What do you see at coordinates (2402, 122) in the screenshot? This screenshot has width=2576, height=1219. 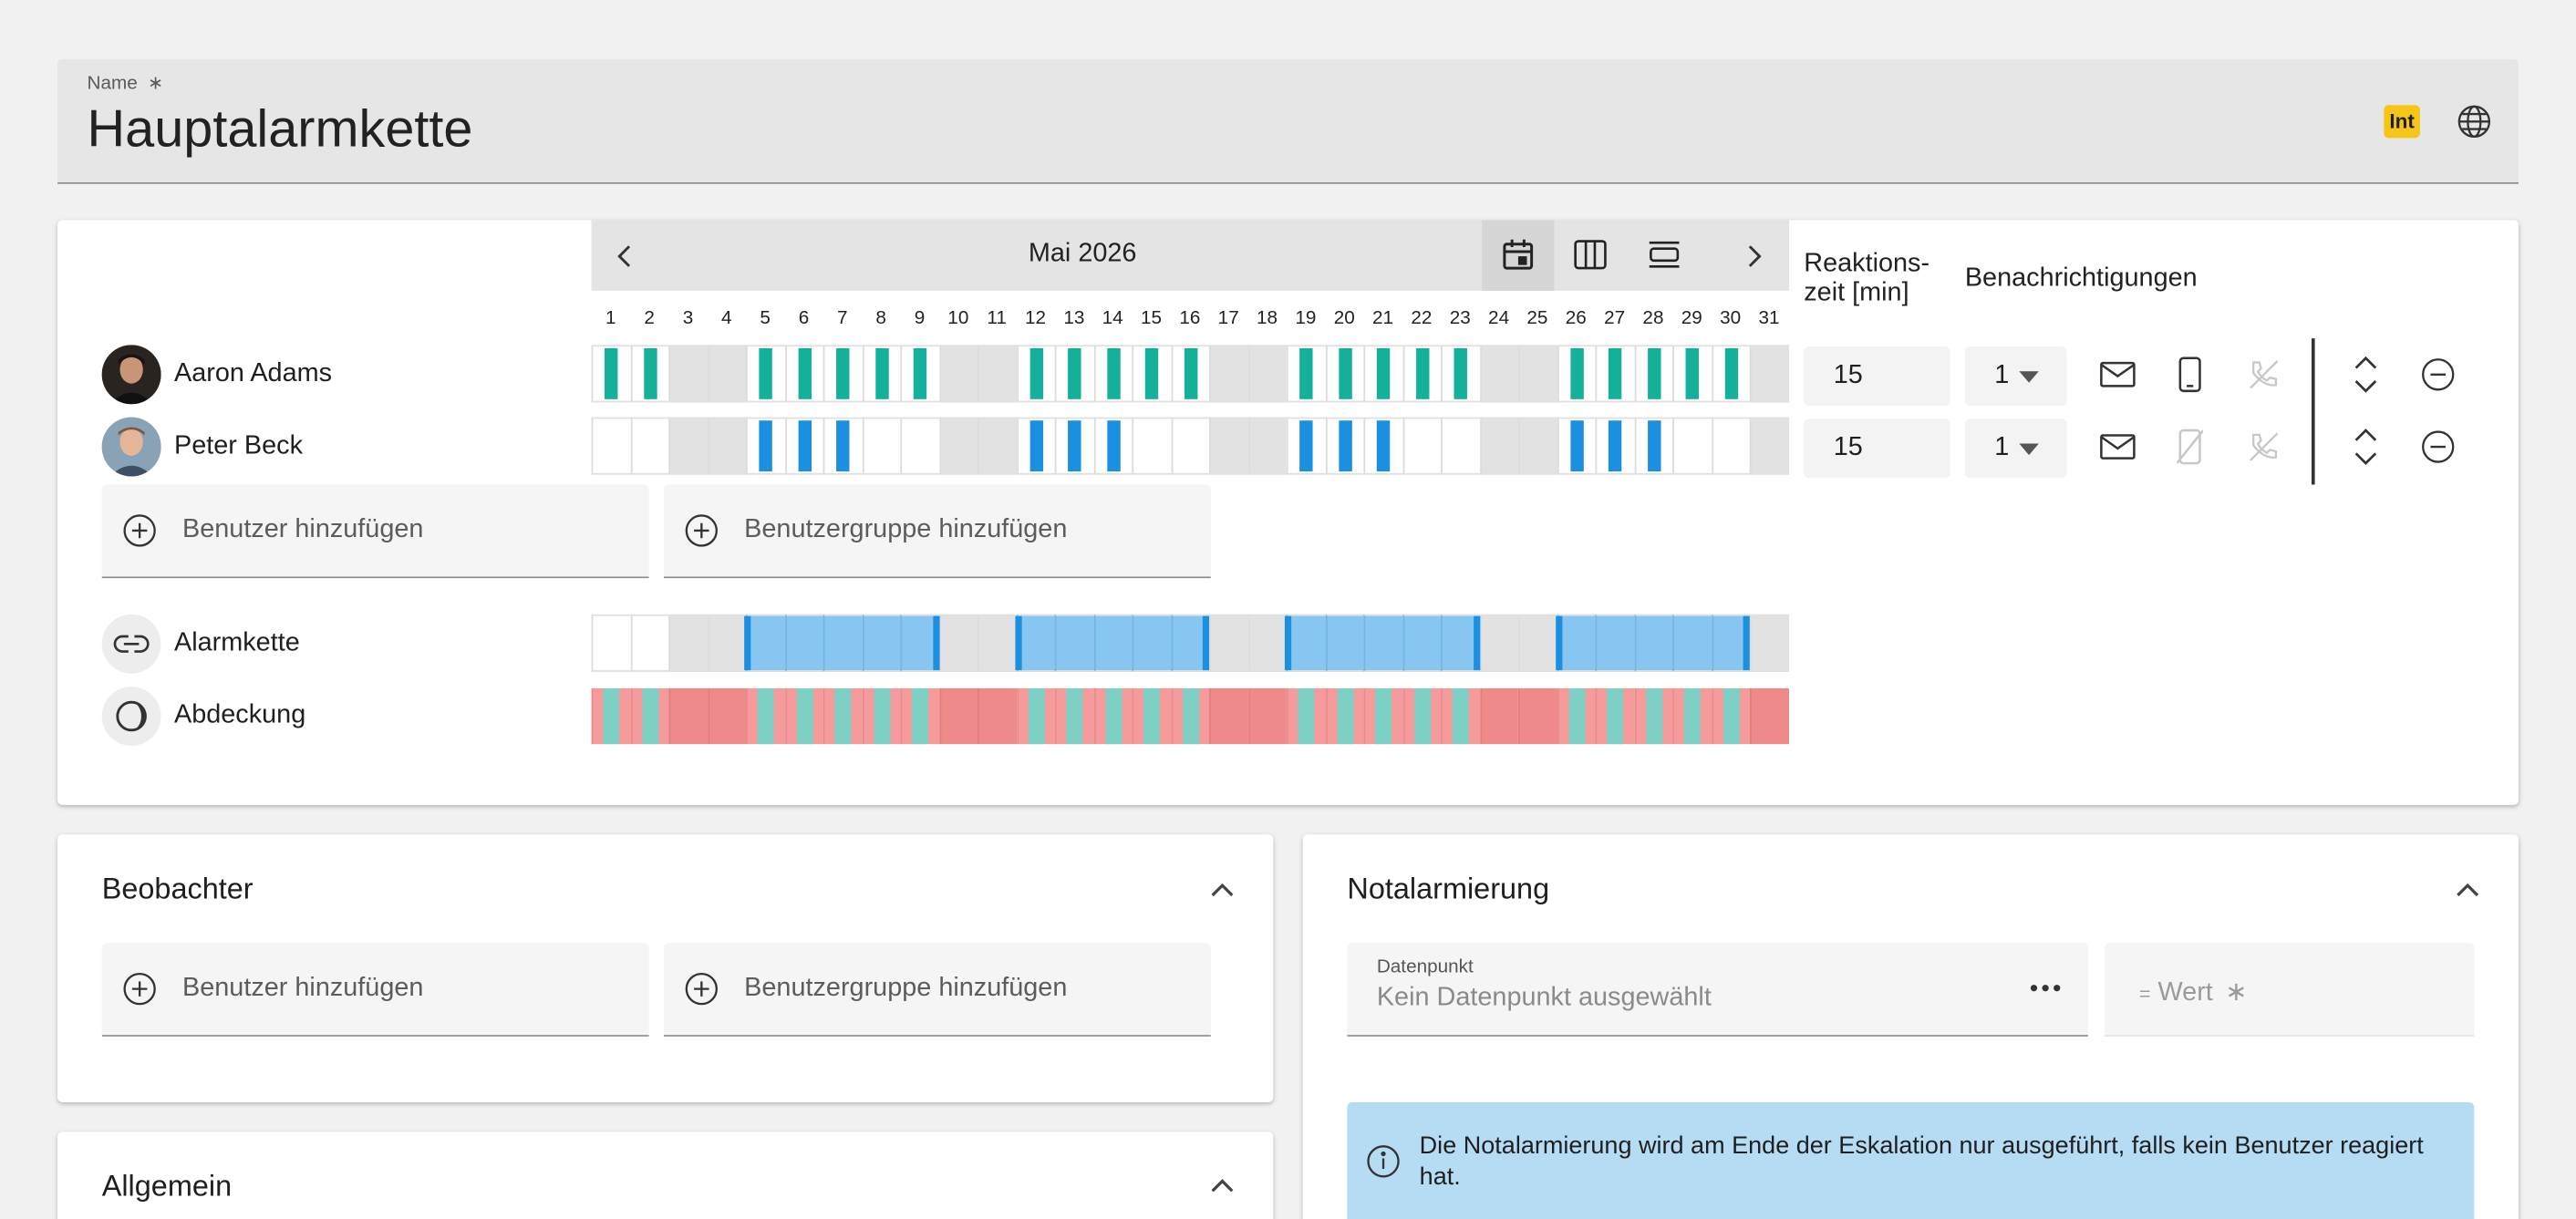 I see `int-badge: Int` at bounding box center [2402, 122].